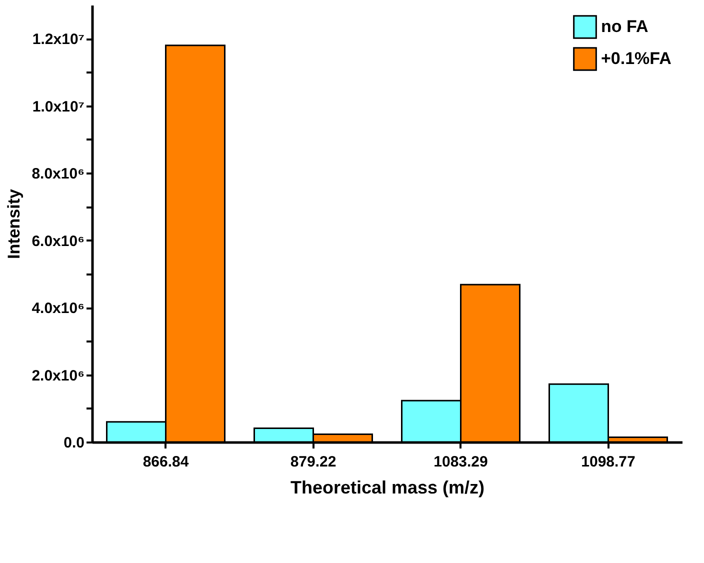  I want to click on x-axis-title: Theoretical mass (m/z), so click(387, 488).